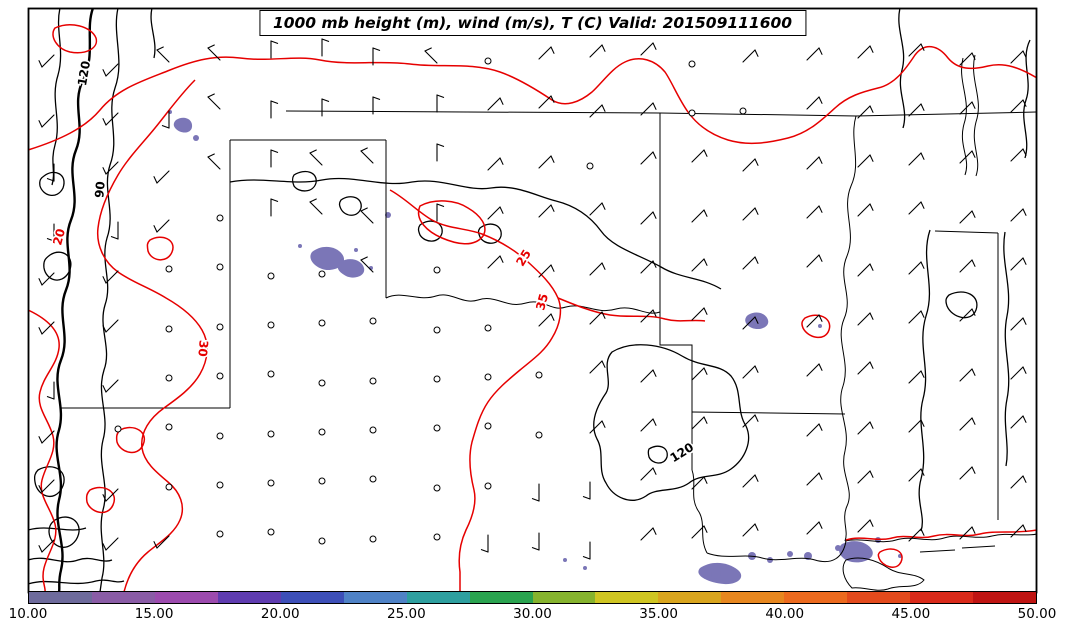  What do you see at coordinates (280, 614) in the screenshot?
I see `colorbar-tick: 20.00` at bounding box center [280, 614].